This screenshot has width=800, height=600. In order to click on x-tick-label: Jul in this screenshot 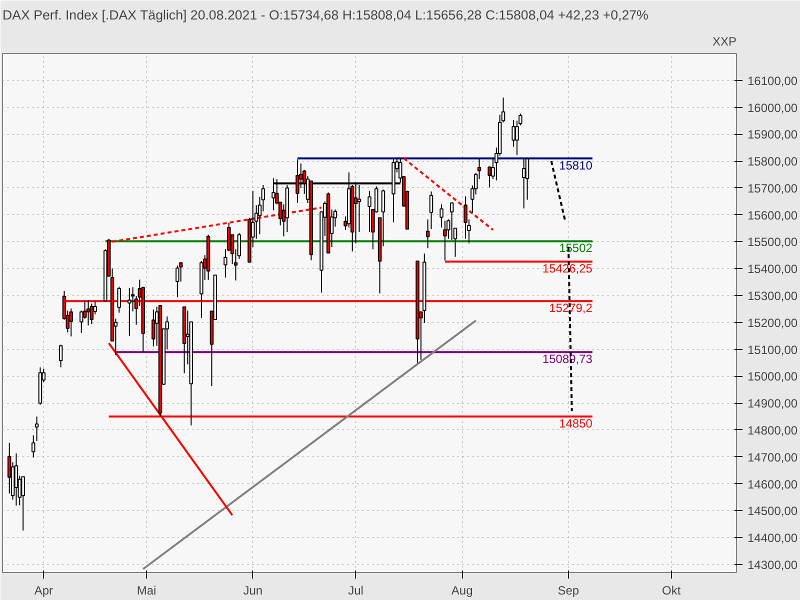, I will do `click(356, 591)`.